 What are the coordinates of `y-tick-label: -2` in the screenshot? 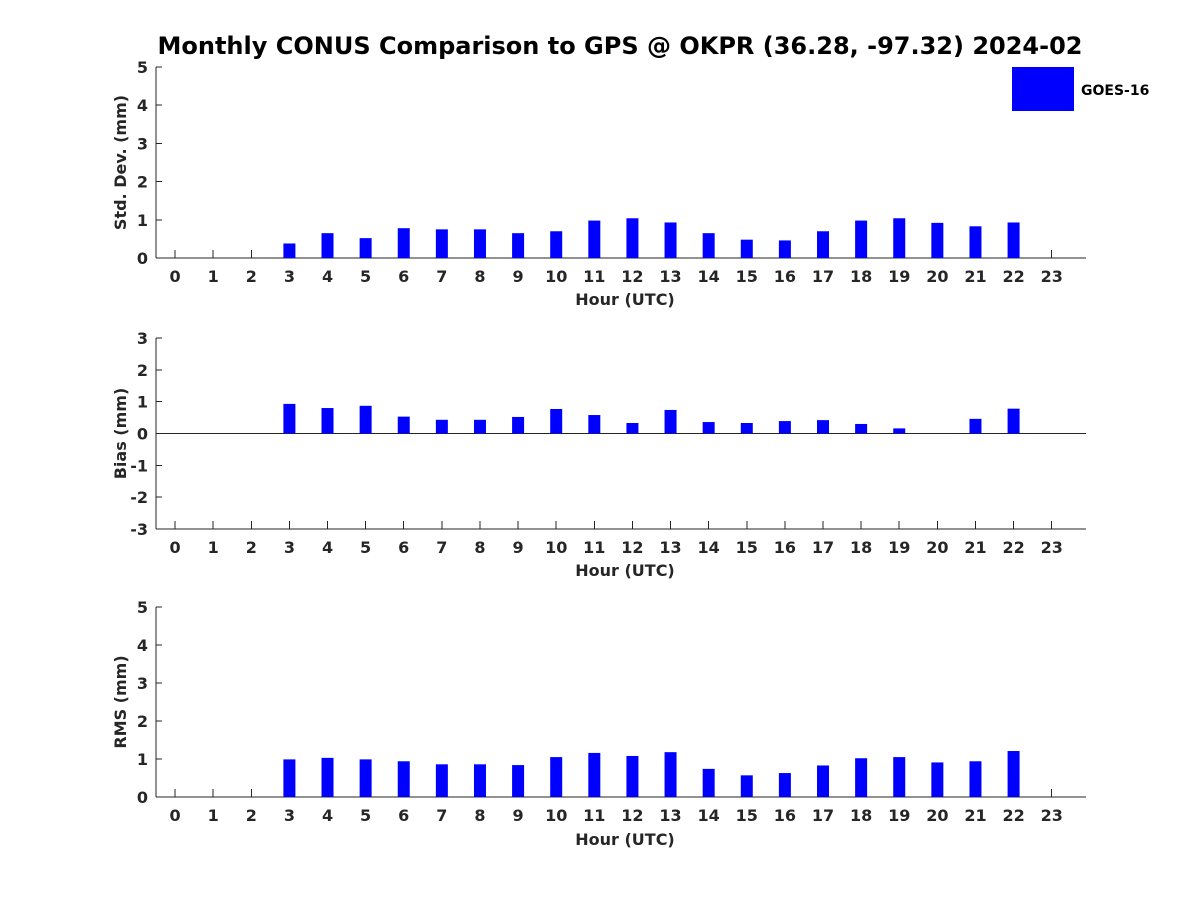 It's located at (139, 497).